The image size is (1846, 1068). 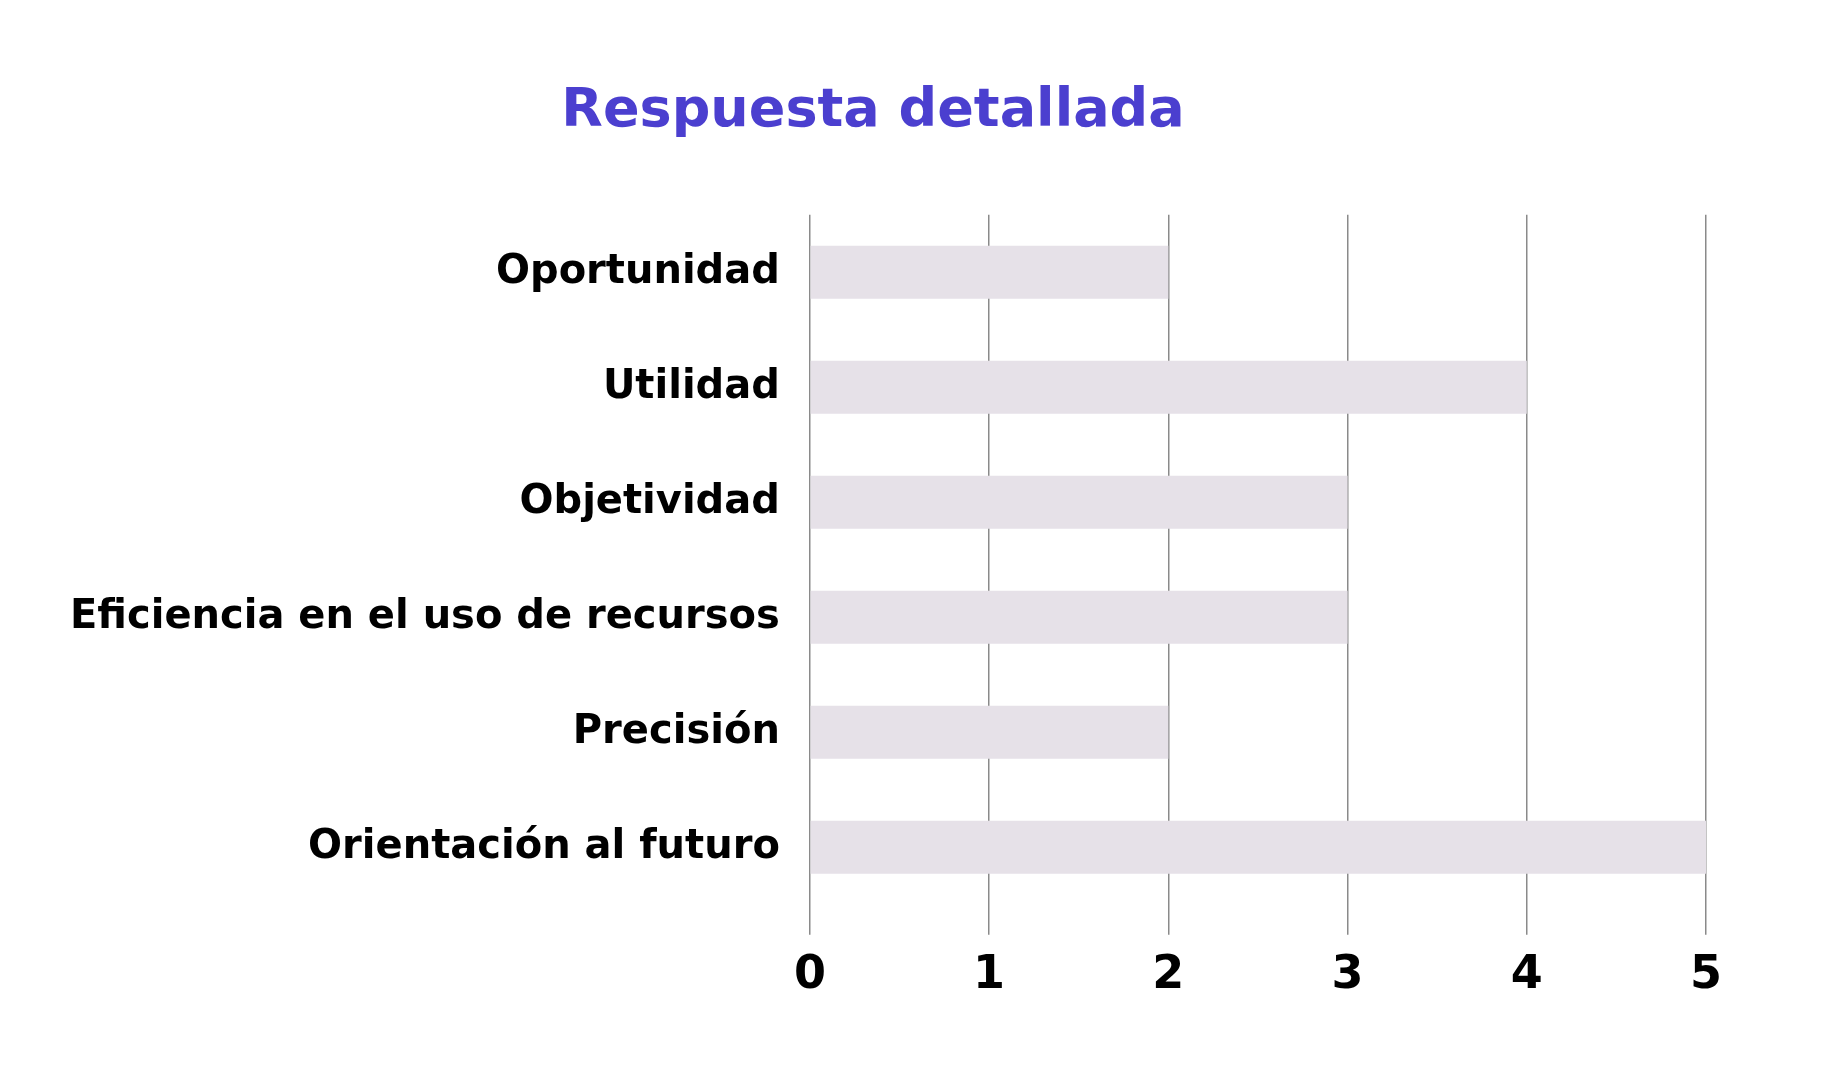 I want to click on y-tick-label: Objetividad, so click(x=649, y=498).